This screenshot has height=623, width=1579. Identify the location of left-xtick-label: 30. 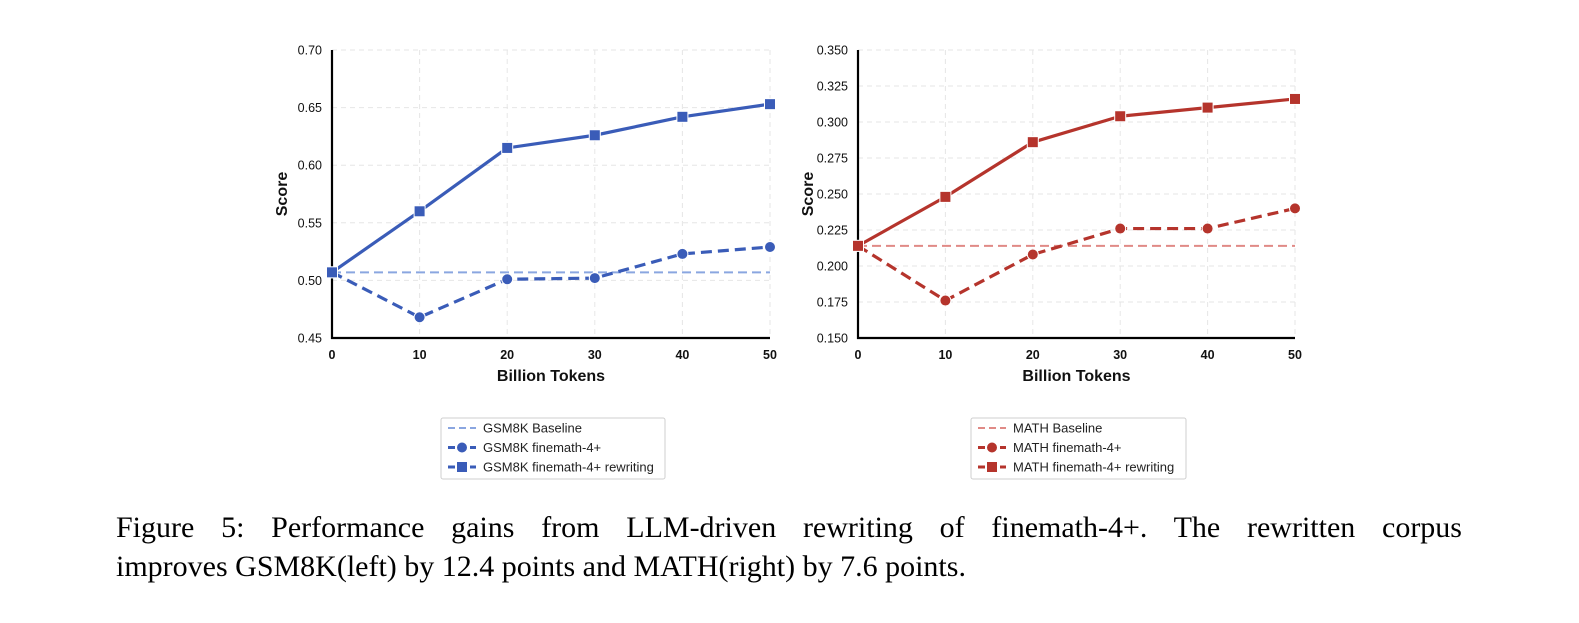
(595, 355).